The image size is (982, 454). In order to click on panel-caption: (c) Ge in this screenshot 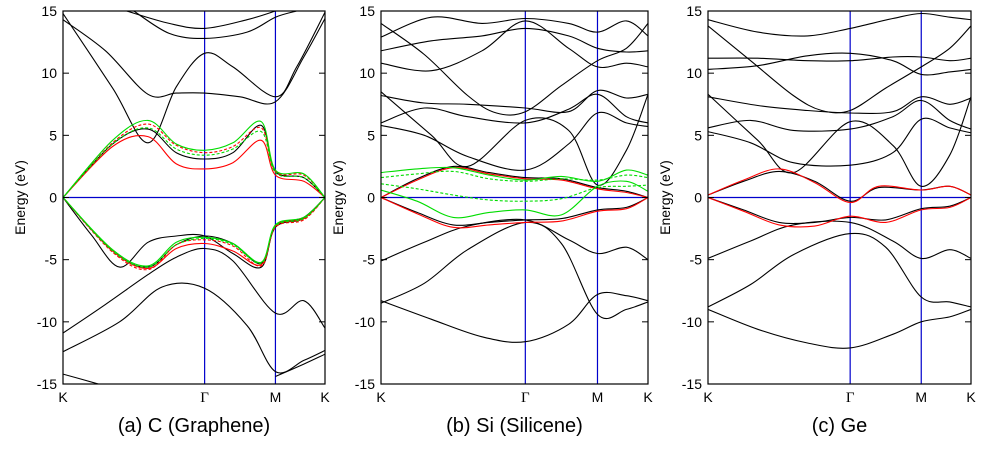, I will do `click(840, 426)`.